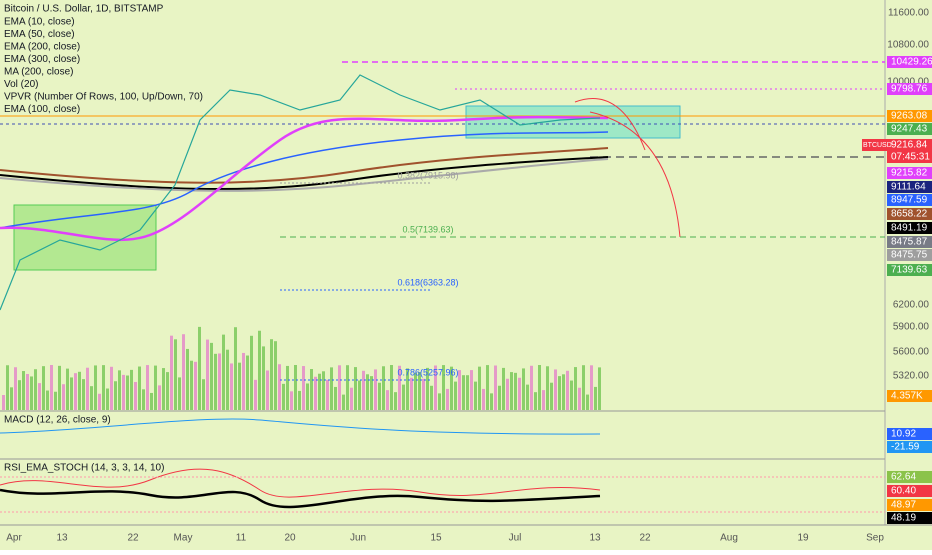 This screenshot has width=932, height=555. I want to click on price-tag-label: 9263.08, so click(909, 116).